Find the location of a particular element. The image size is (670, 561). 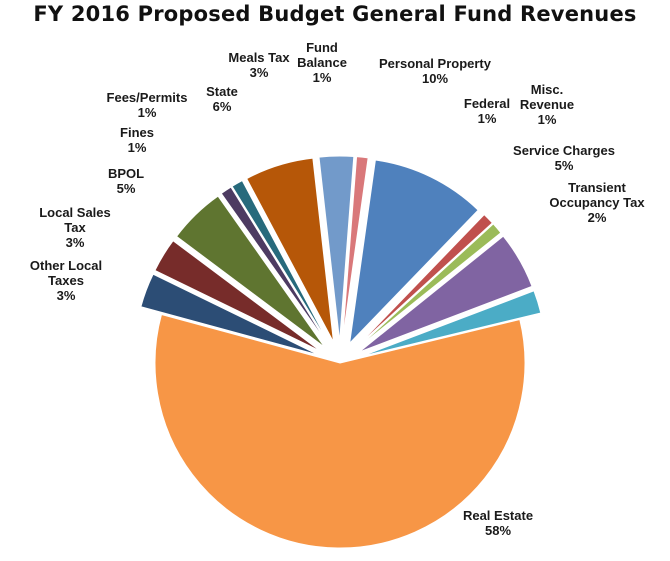

pie-slice-transient-occupancy-tax is located at coordinates (451, 323).